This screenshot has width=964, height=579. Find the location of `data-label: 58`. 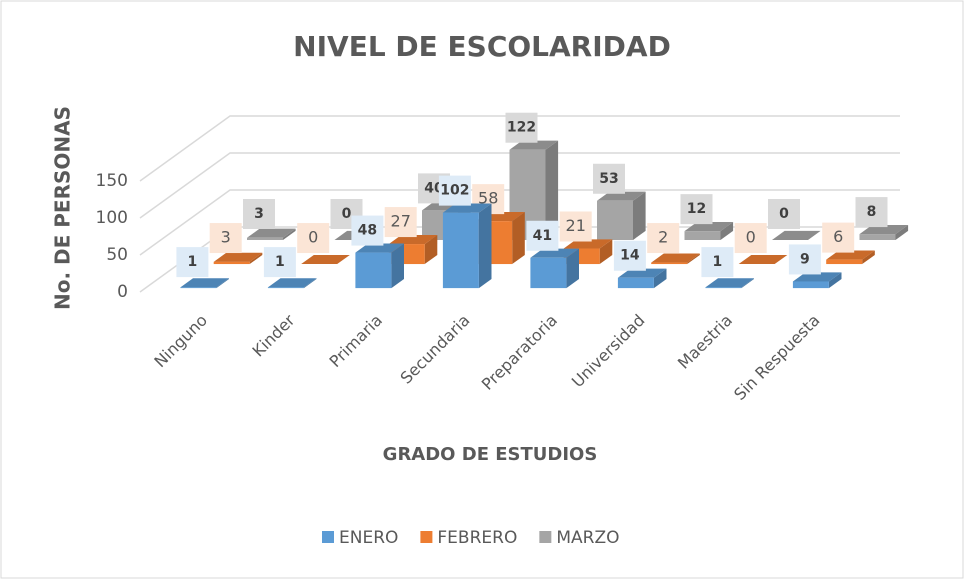

data-label: 58 is located at coordinates (488, 198).